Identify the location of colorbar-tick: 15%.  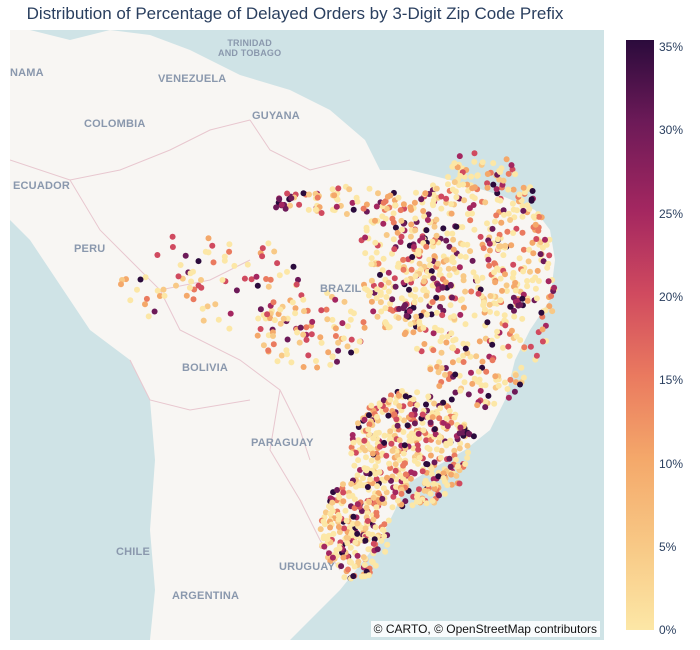
(671, 380).